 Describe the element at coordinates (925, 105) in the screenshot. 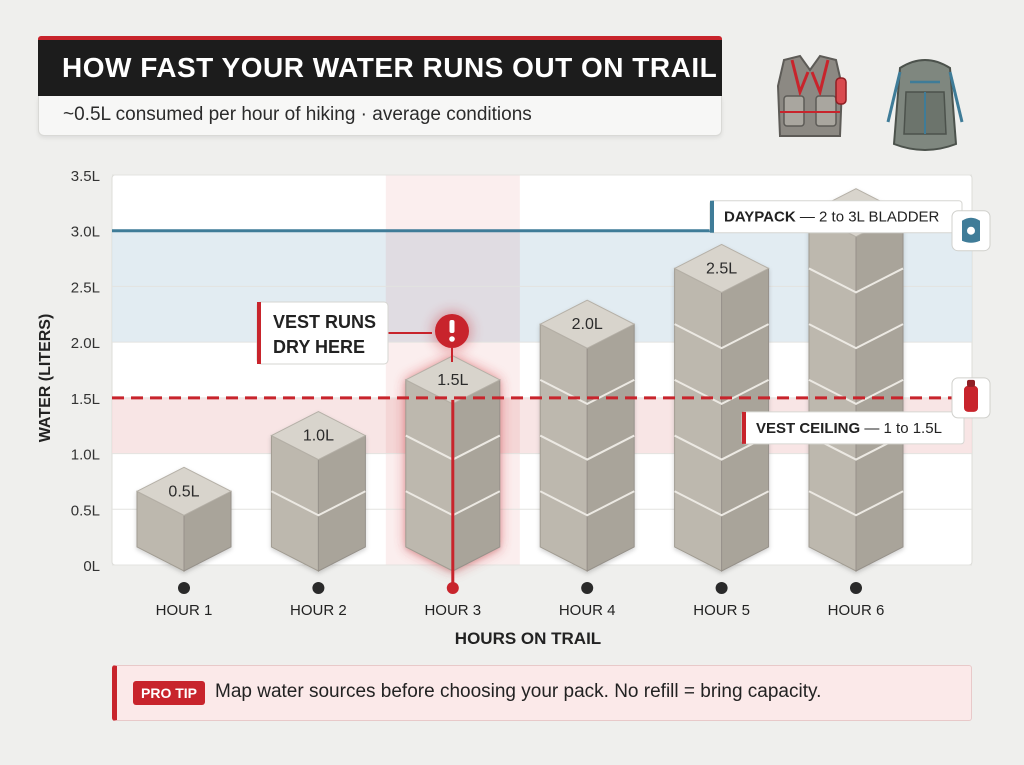

I see `daypack-icon` at that location.